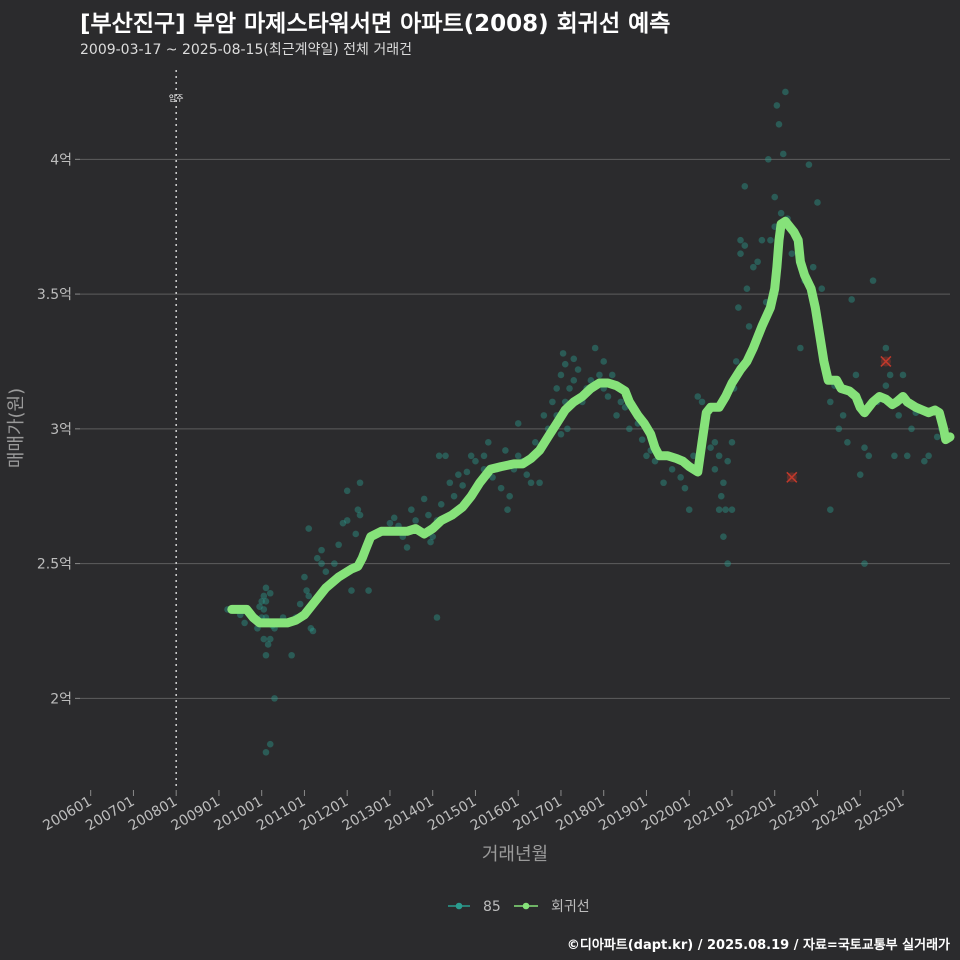 This screenshot has width=960, height=960. I want to click on legend-label-regression: 회귀선, so click(570, 907).